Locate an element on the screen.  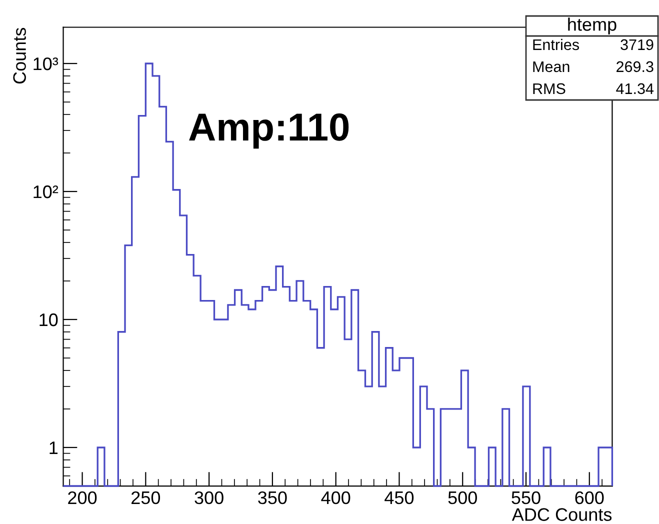
x-tick-label: 600 is located at coordinates (589, 497).